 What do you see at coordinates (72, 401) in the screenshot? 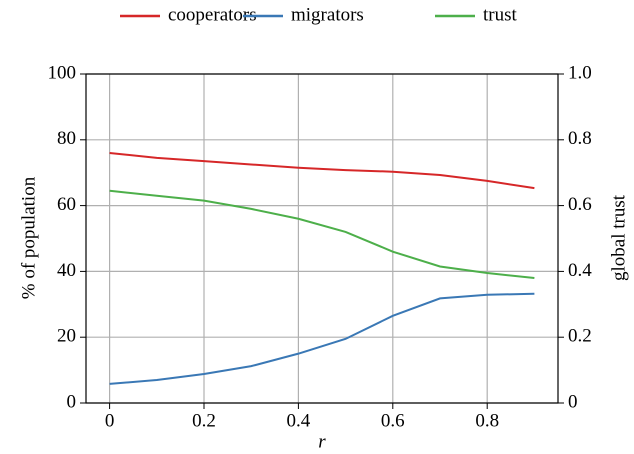
I see `y-tick-label: 0` at bounding box center [72, 401].